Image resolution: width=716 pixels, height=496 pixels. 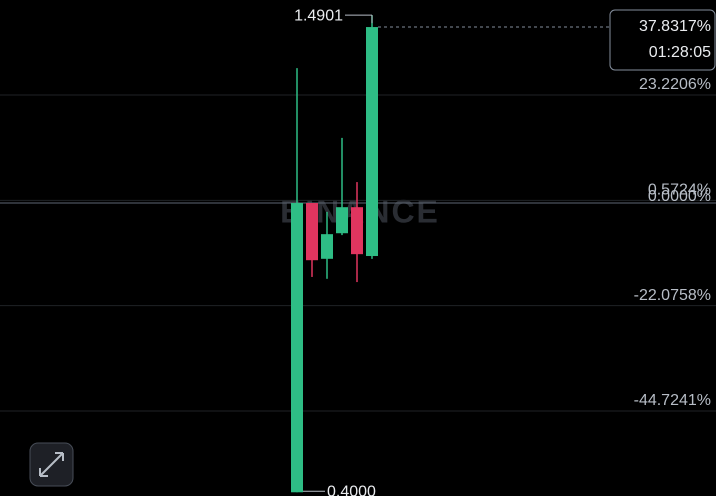 I want to click on y-tick-label: 23.2206%, so click(x=675, y=84).